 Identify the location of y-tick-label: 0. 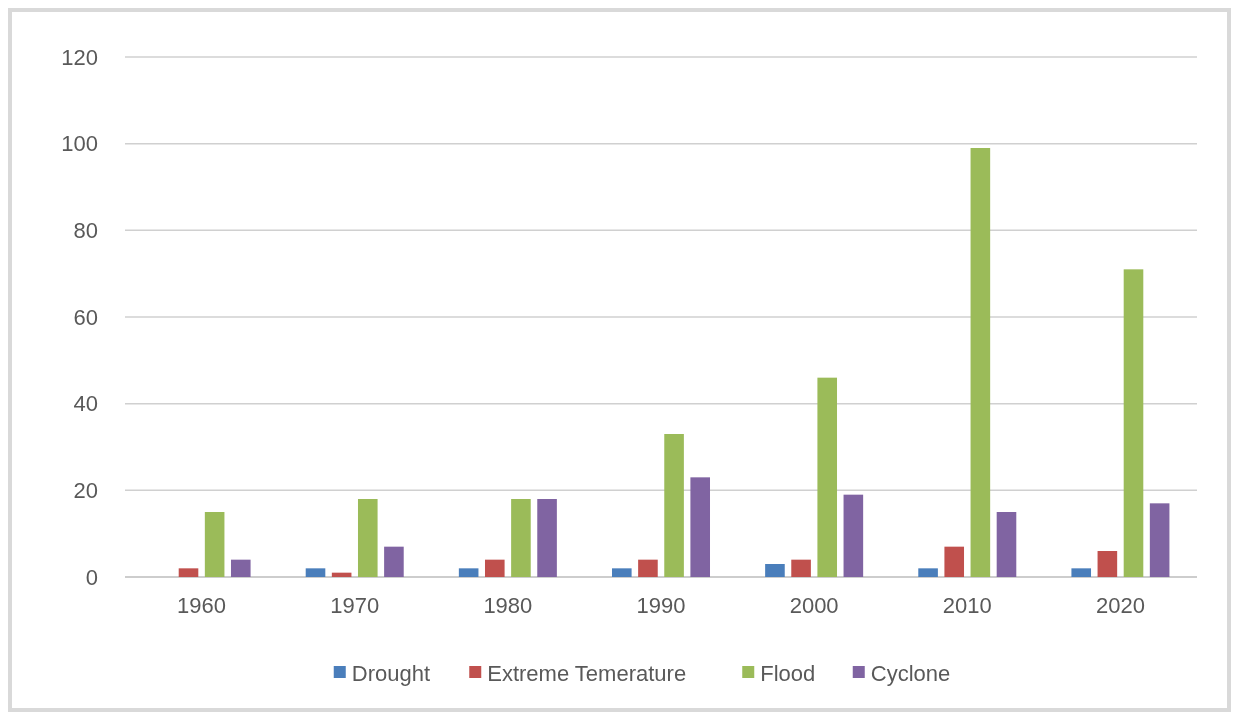
(91, 577).